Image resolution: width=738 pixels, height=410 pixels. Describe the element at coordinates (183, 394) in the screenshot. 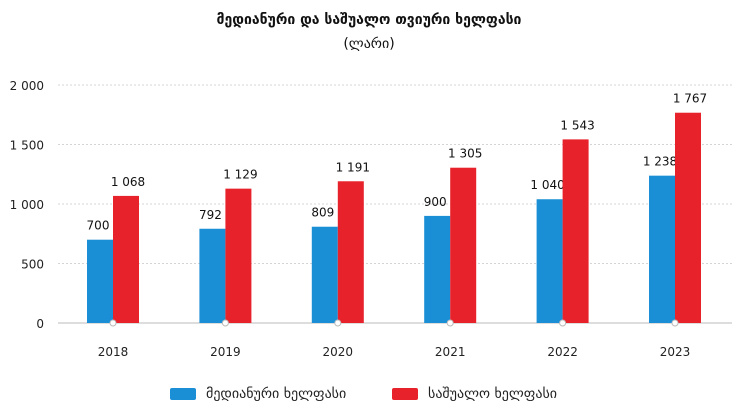

I see `legend-swatch-median` at that location.